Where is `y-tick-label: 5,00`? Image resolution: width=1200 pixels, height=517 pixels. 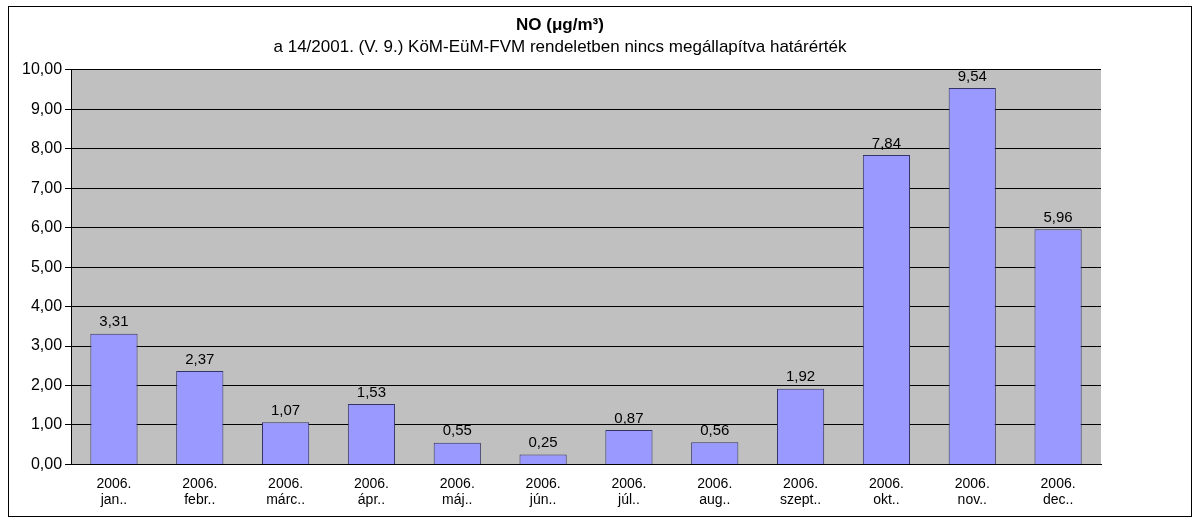 y-tick-label: 5,00 is located at coordinates (46, 266).